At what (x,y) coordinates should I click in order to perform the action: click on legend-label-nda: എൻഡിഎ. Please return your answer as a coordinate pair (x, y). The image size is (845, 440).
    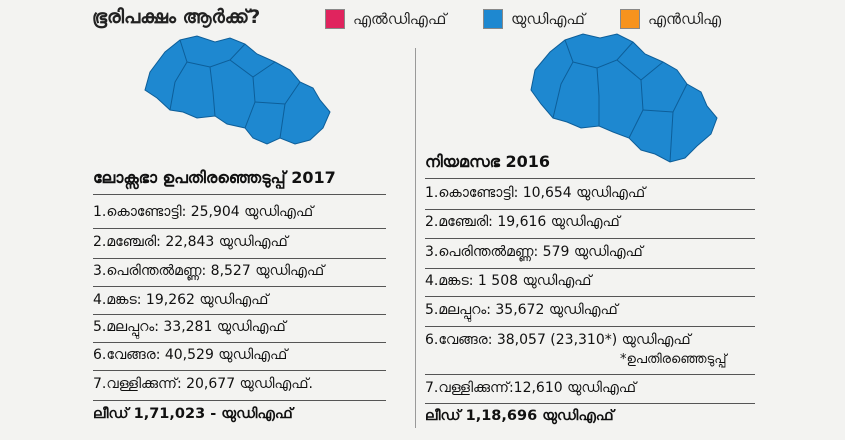
    Looking at the image, I should click on (685, 19).